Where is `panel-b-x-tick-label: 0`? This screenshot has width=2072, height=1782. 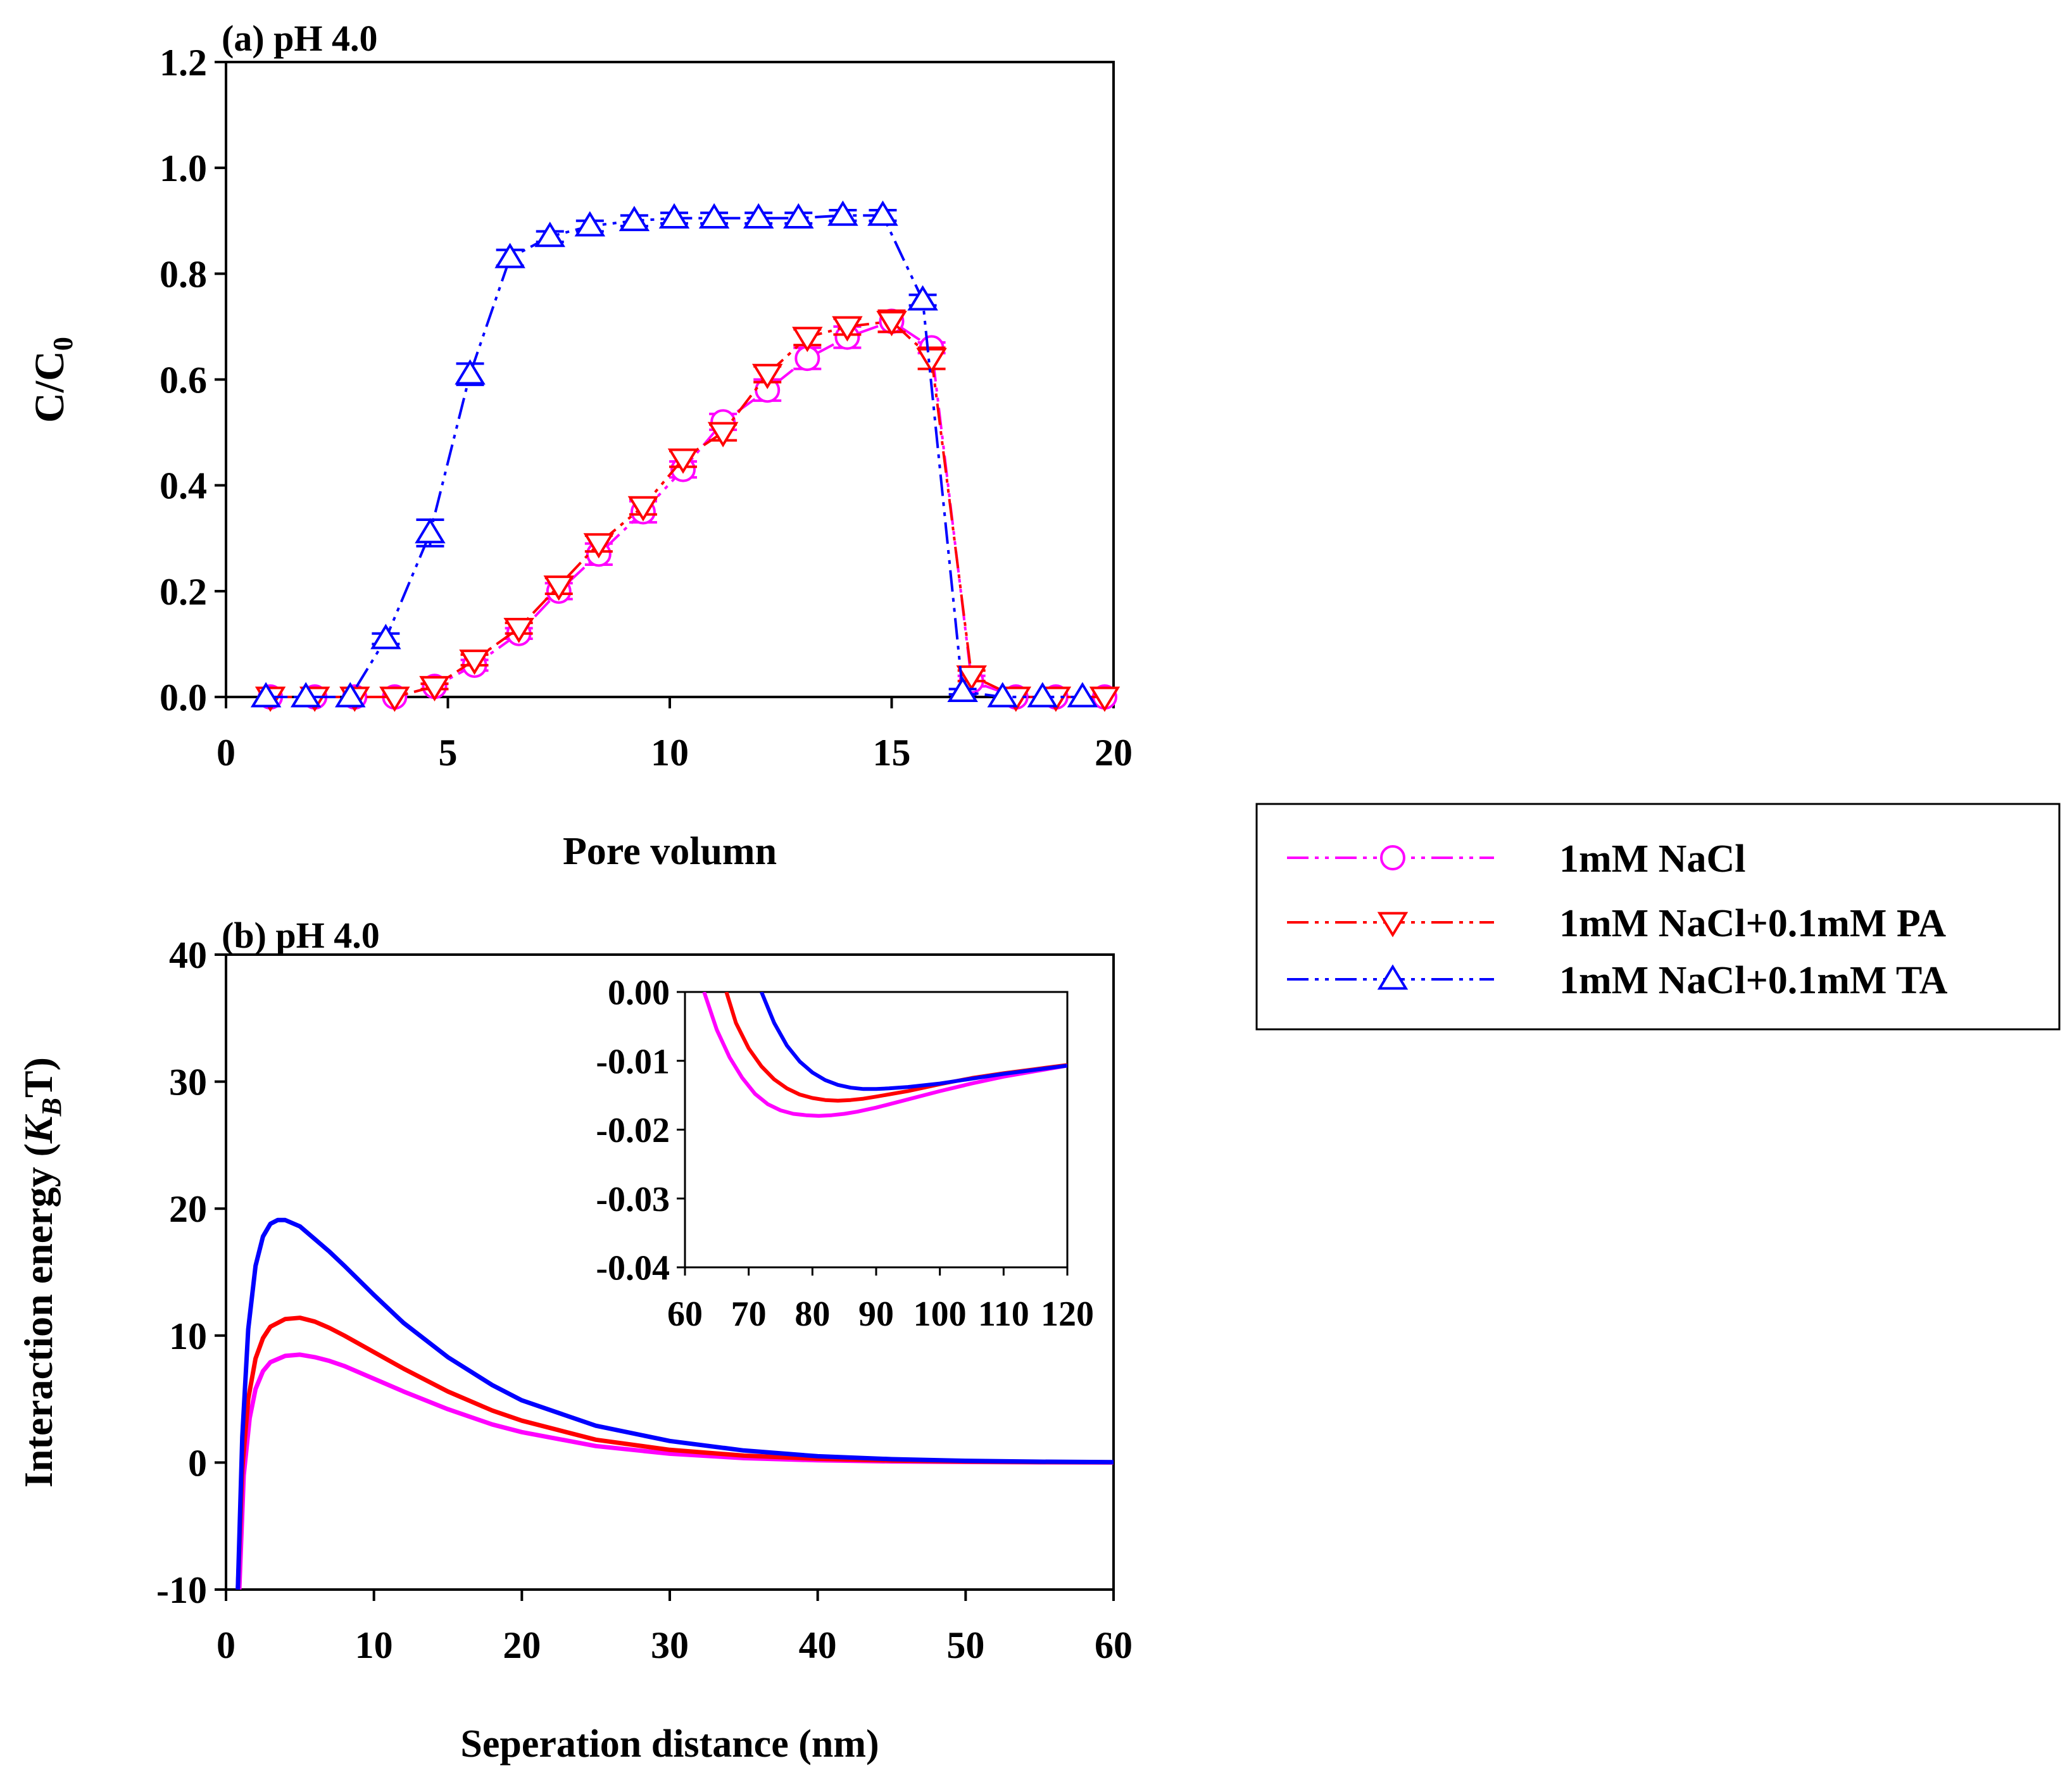 panel-b-x-tick-label: 0 is located at coordinates (226, 1645).